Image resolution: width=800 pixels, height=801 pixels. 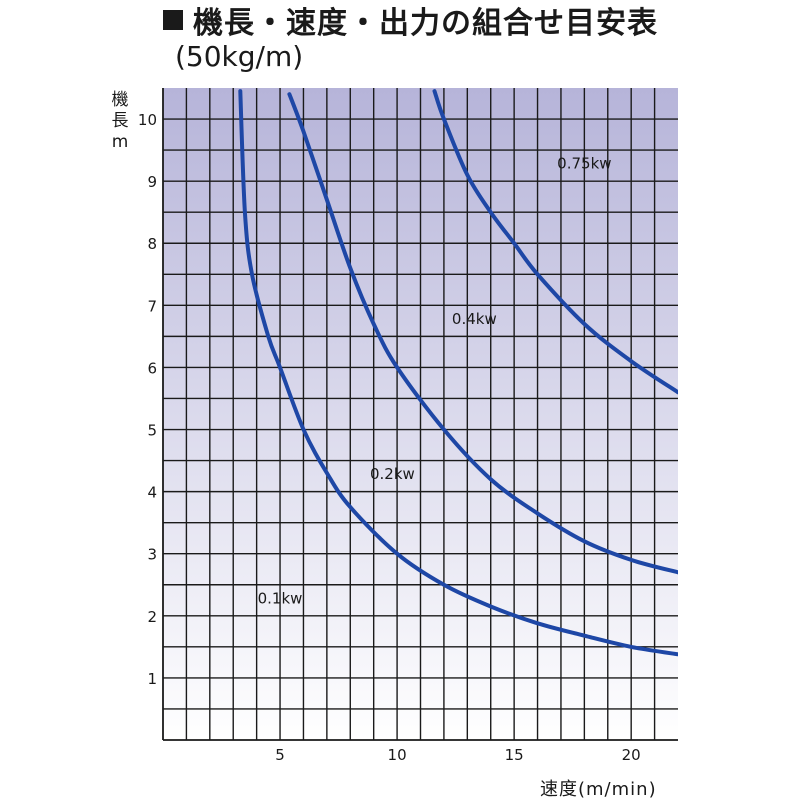 I want to click on y-tick-label: 9, so click(x=152, y=182).